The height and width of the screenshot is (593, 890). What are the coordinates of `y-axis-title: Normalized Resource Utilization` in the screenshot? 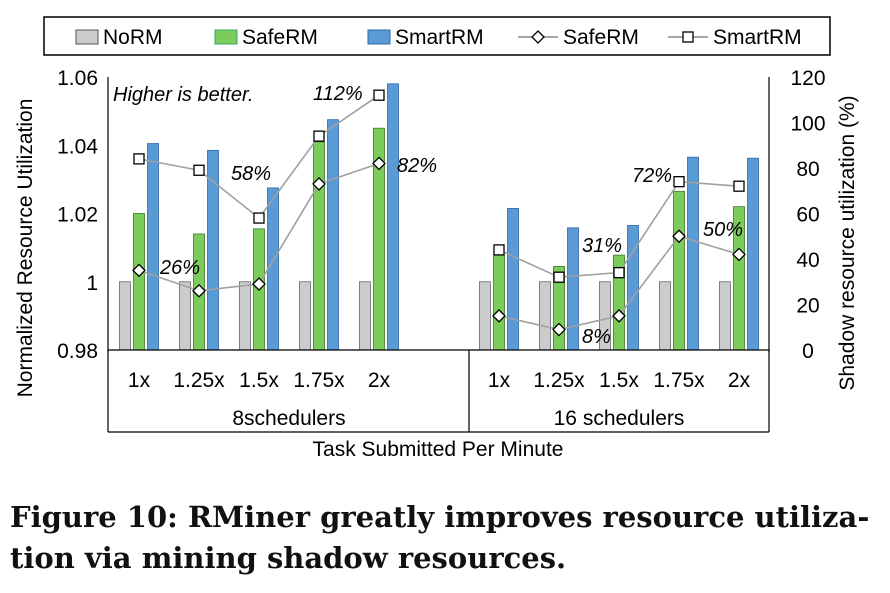 It's located at (25, 248).